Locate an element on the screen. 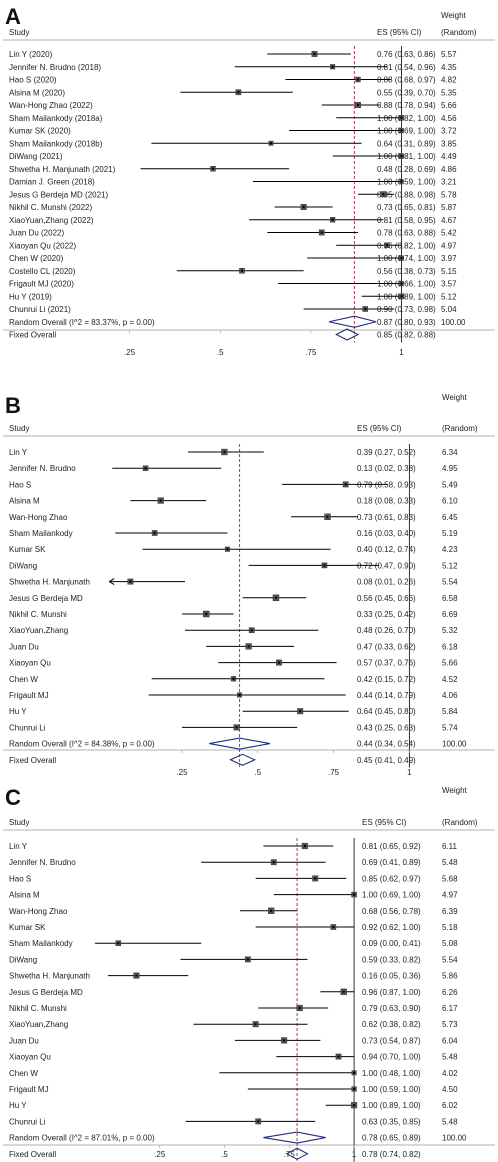 The width and height of the screenshot is (498, 1162). panel-a-study-ci-text: 1.00 (0.81, 1.00) is located at coordinates (406, 156).